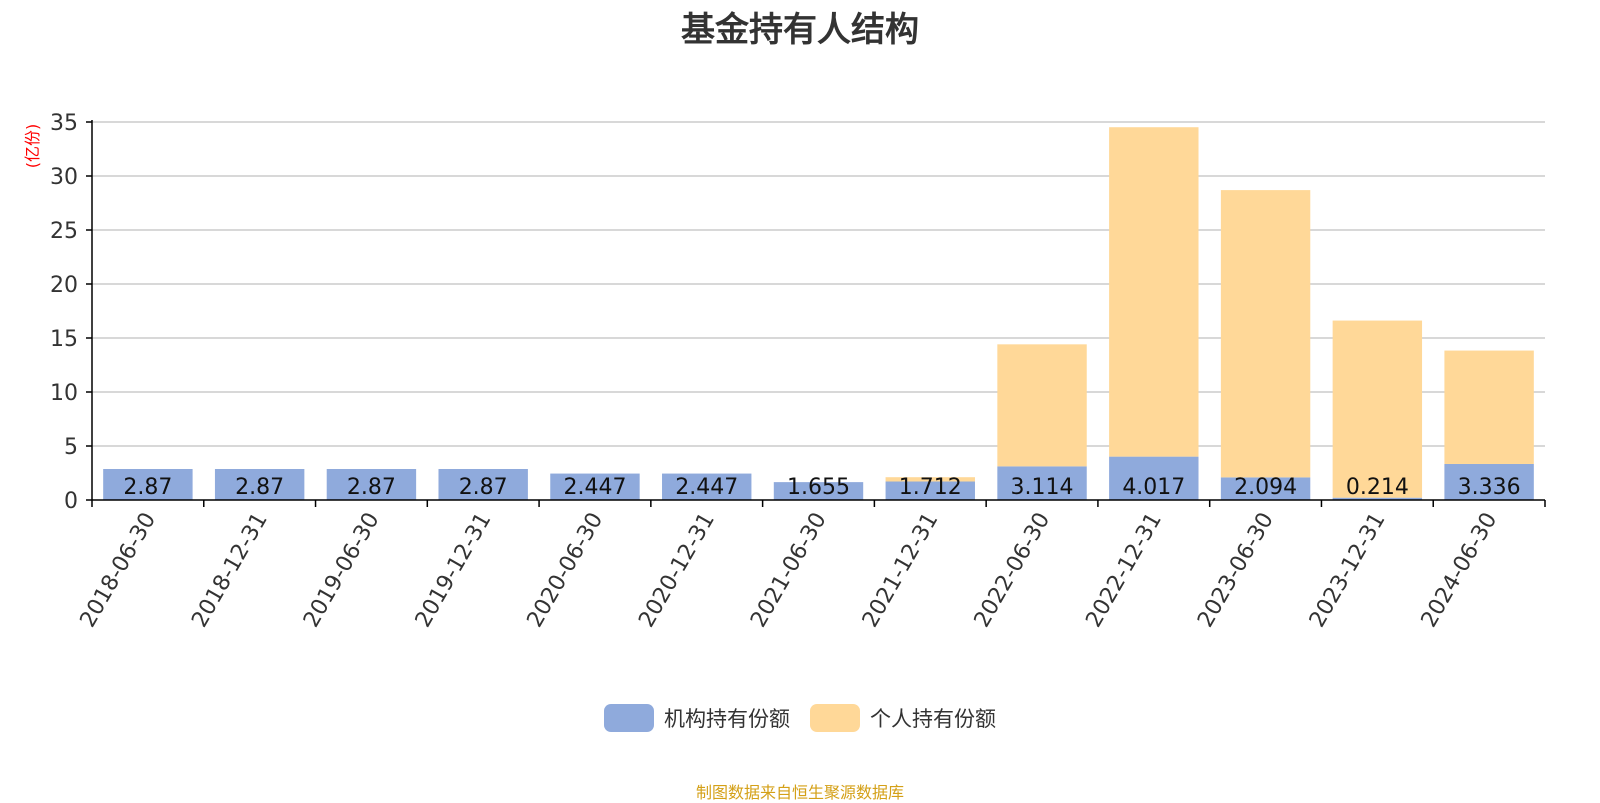 This screenshot has height=803, width=1600. What do you see at coordinates (629, 718) in the screenshot?
I see `legend-swatch-institutional` at bounding box center [629, 718].